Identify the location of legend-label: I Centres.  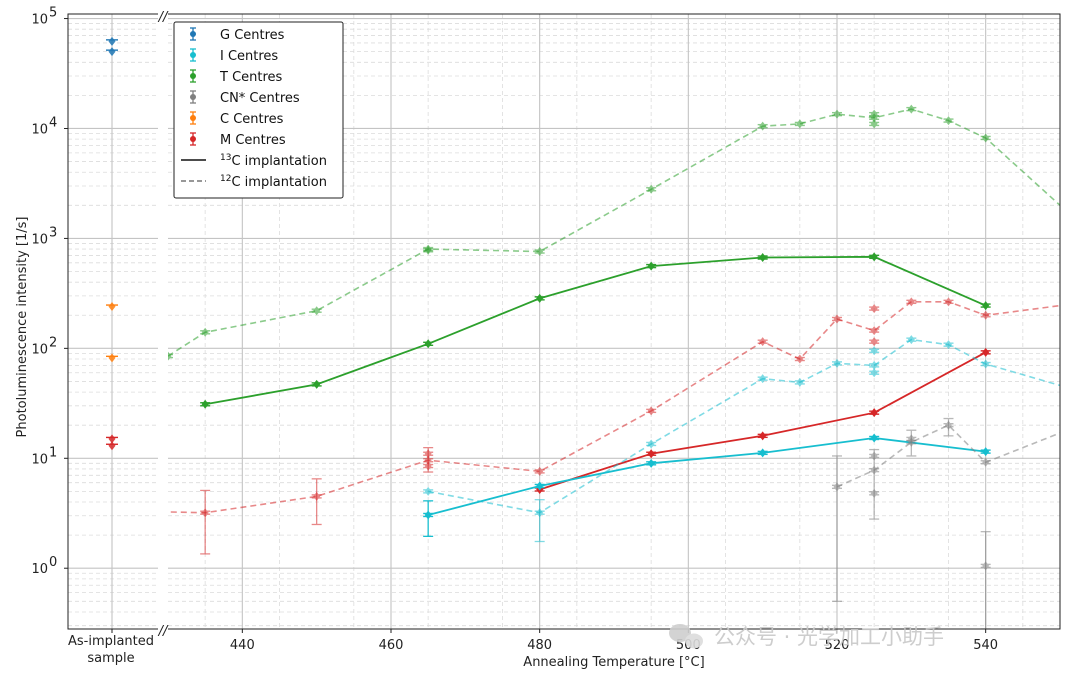
(249, 56).